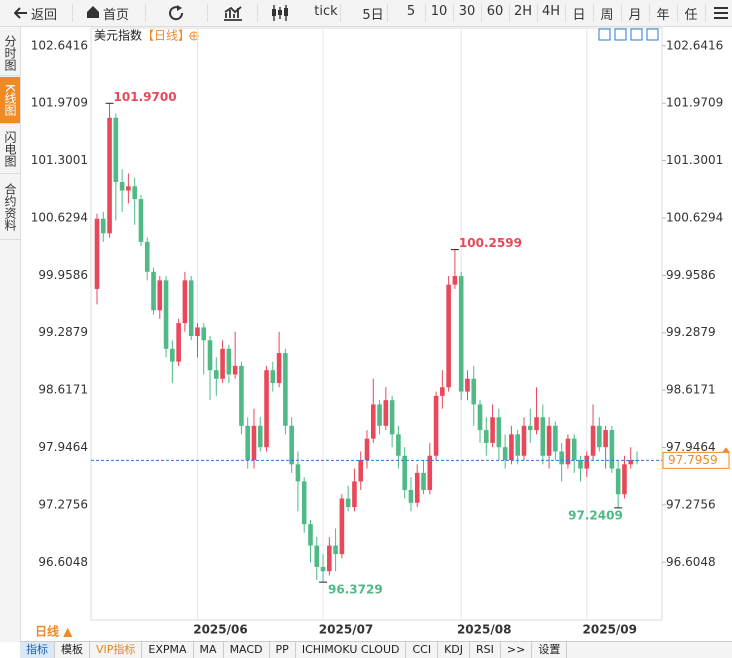  I want to click on indicator-tab: MACD, so click(247, 650).